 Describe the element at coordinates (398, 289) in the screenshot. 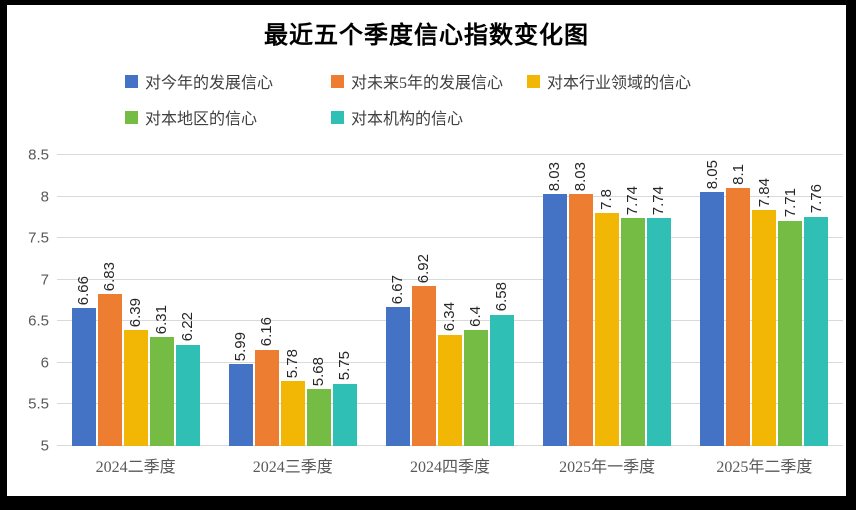

I see `data-label: 6.67` at that location.